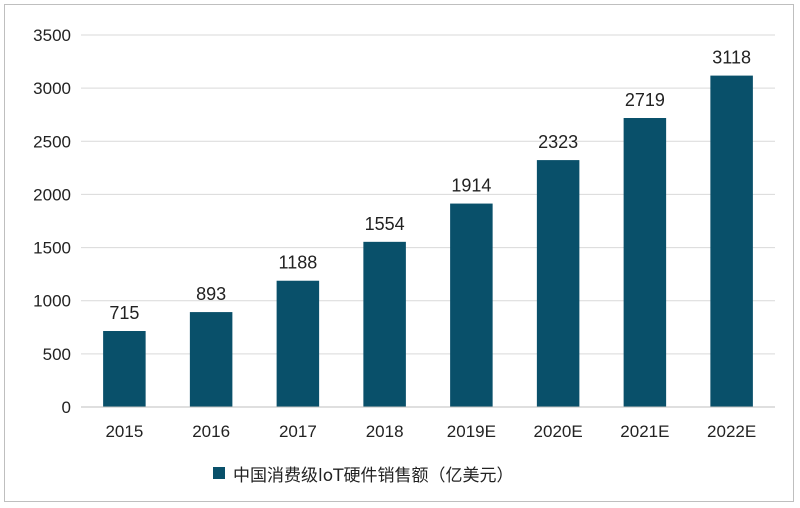 Image resolution: width=800 pixels, height=508 pixels. Describe the element at coordinates (645, 100) in the screenshot. I see `data-label: 2719` at that location.